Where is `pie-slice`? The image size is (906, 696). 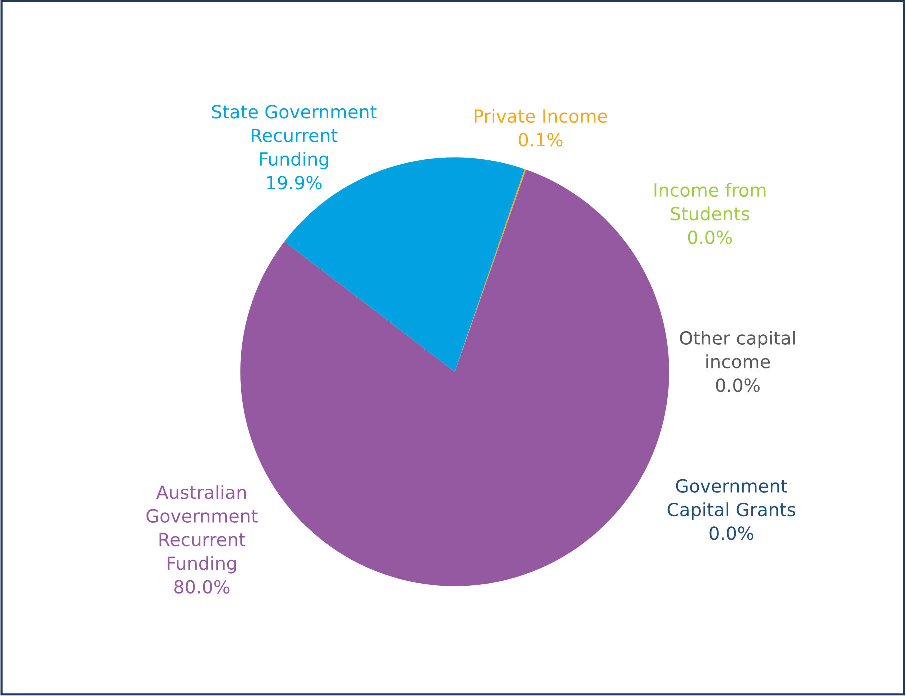 pie-slice is located at coordinates (490, 270).